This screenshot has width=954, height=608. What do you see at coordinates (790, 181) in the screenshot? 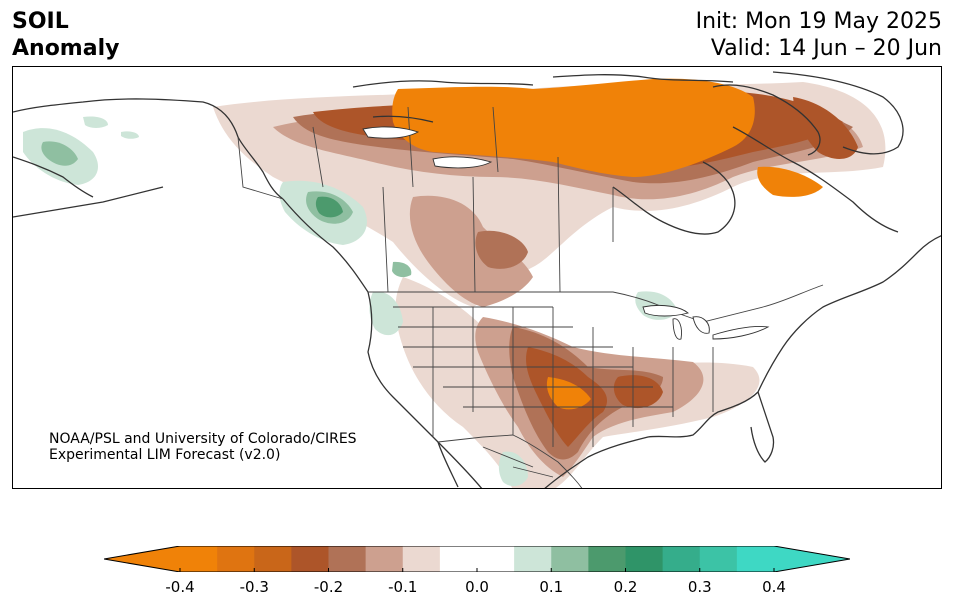
I see `dry-orange-core-labrador` at bounding box center [790, 181].